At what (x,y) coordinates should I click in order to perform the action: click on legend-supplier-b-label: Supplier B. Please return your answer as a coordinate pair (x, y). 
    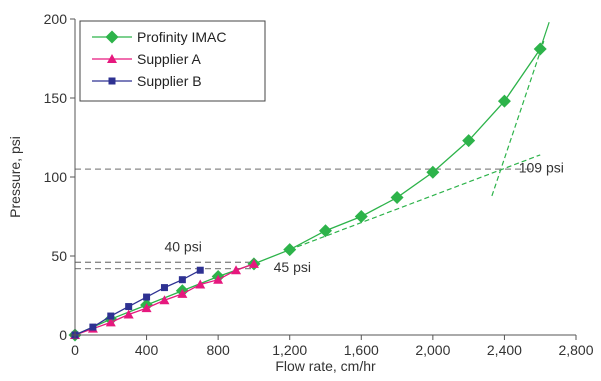
    Looking at the image, I should click on (169, 81).